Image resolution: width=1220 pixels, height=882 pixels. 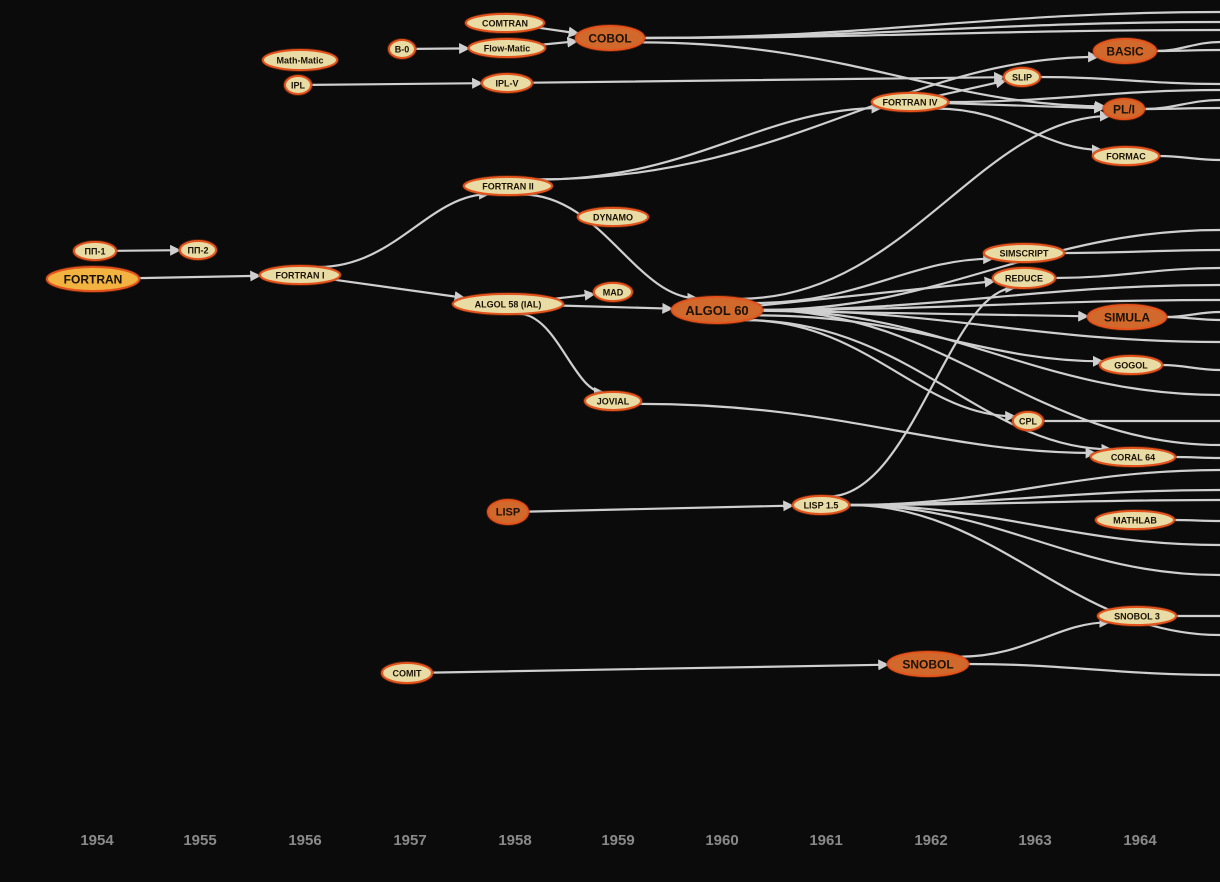 I want to click on node-comit: COMIT, so click(x=407, y=673).